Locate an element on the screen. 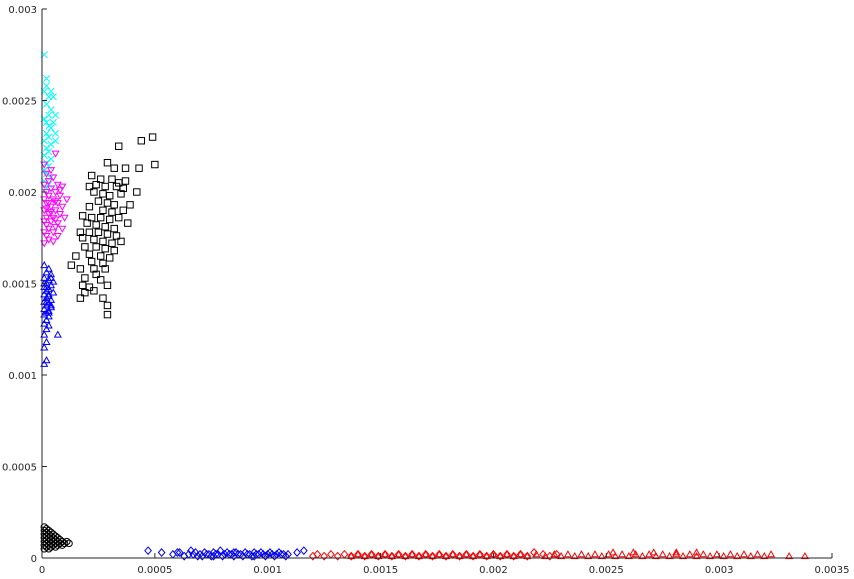 The height and width of the screenshot is (579, 854). x-tick-label: 0.0035 is located at coordinates (832, 570).